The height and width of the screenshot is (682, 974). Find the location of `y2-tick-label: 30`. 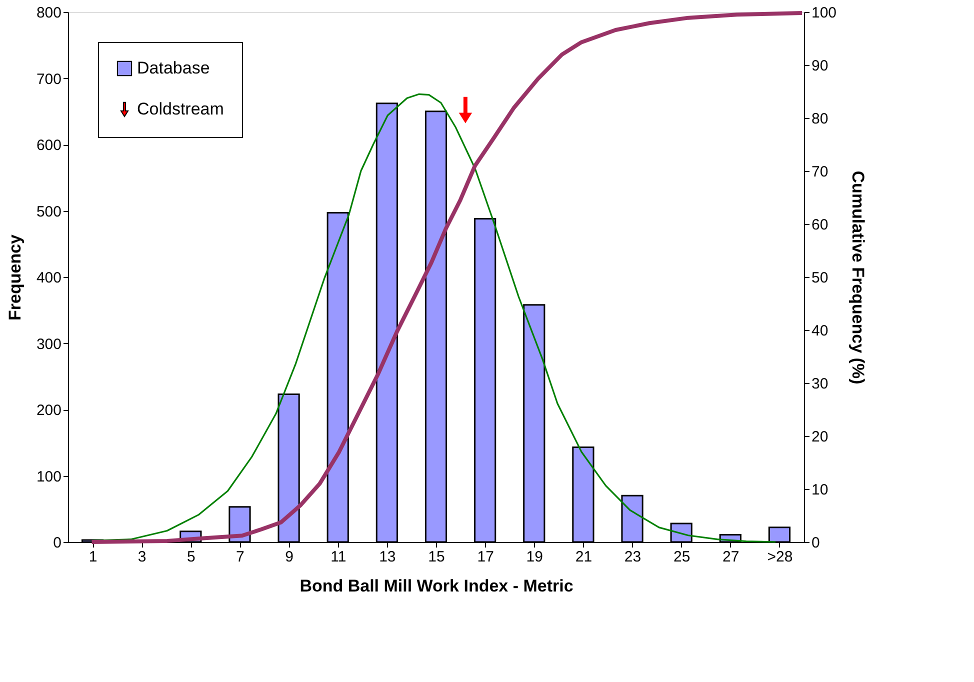

y2-tick-label: 30 is located at coordinates (820, 384).